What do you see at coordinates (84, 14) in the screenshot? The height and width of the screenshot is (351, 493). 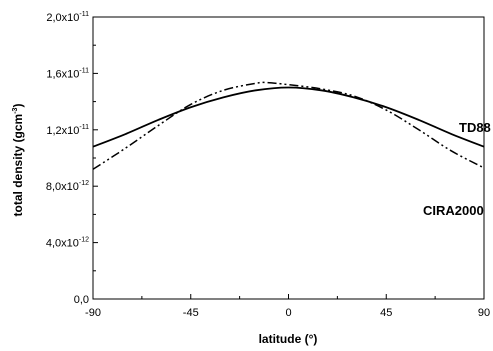 I see `y-tick-exponent-5: -11` at bounding box center [84, 14].